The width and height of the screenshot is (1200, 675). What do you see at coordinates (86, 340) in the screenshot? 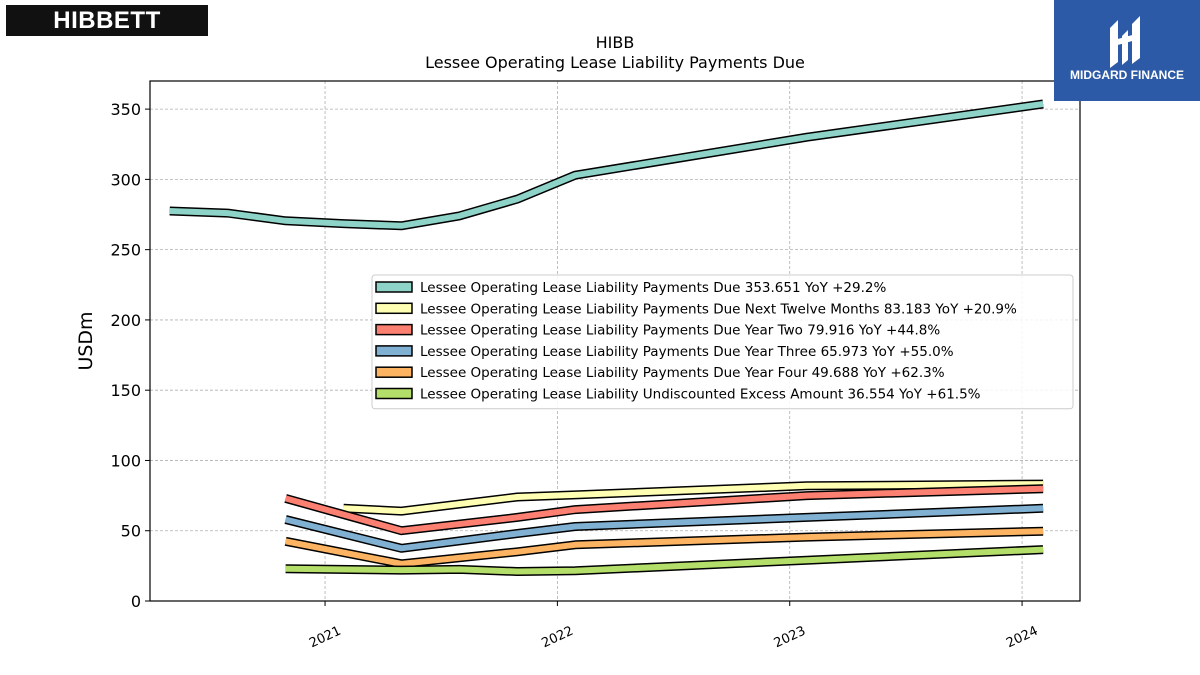
I see `y-axis-label: USDm` at bounding box center [86, 340].